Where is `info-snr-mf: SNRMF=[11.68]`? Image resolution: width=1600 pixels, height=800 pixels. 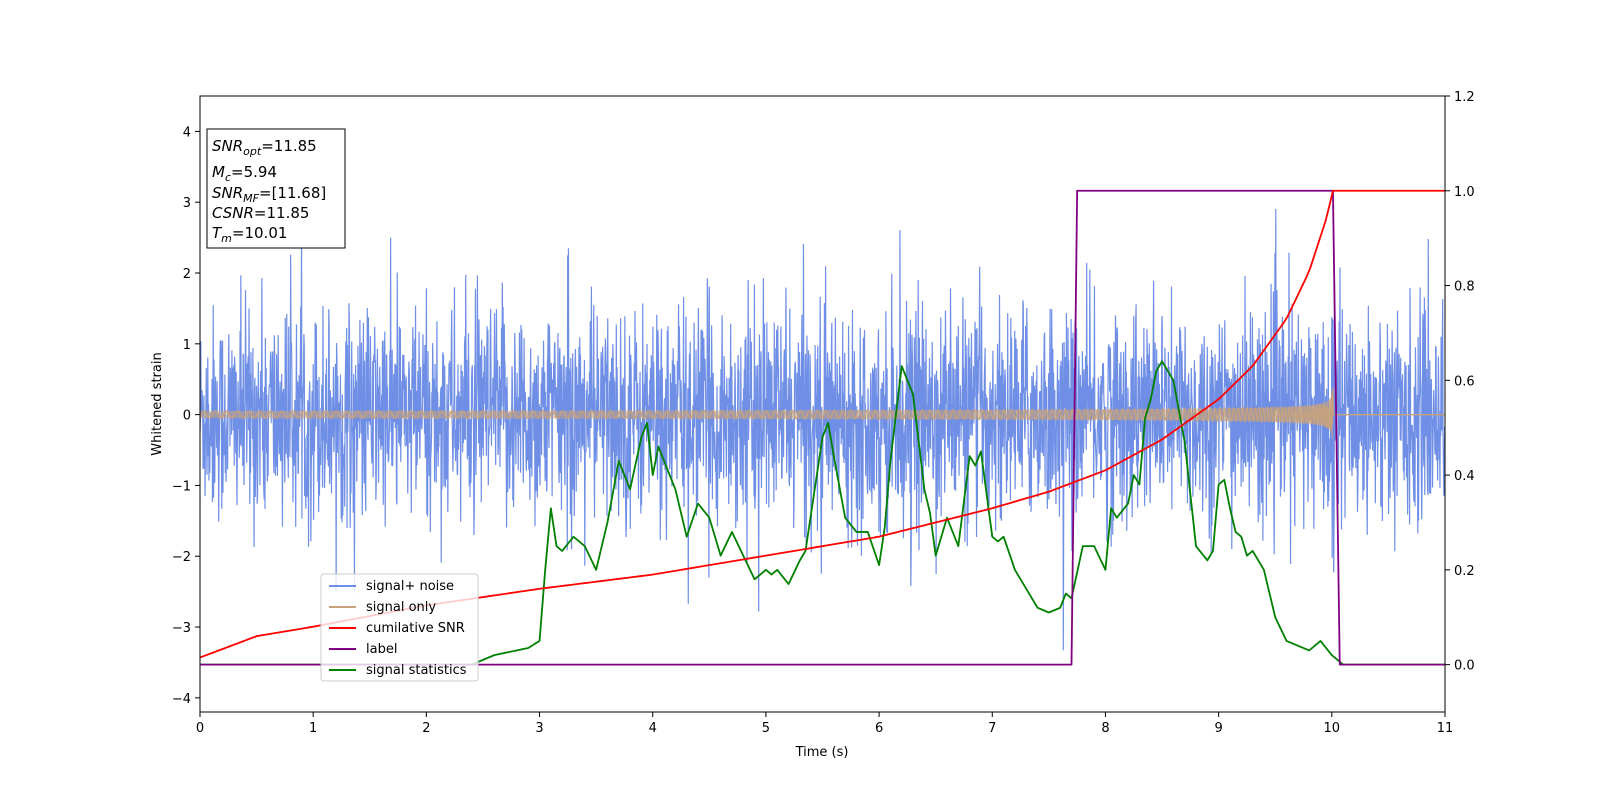 info-snr-mf: SNRMF=[11.68] is located at coordinates (269, 194).